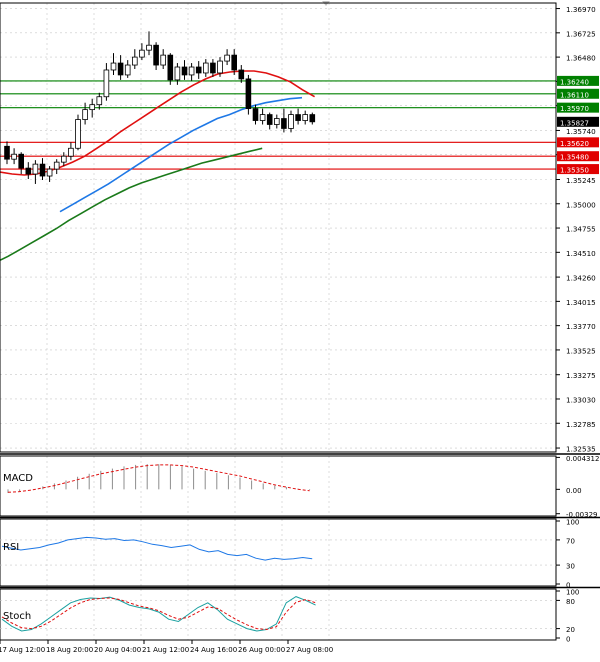 The width and height of the screenshot is (600, 662). Describe the element at coordinates (574, 491) in the screenshot. I see `macd-tick-label: 0.00` at that location.